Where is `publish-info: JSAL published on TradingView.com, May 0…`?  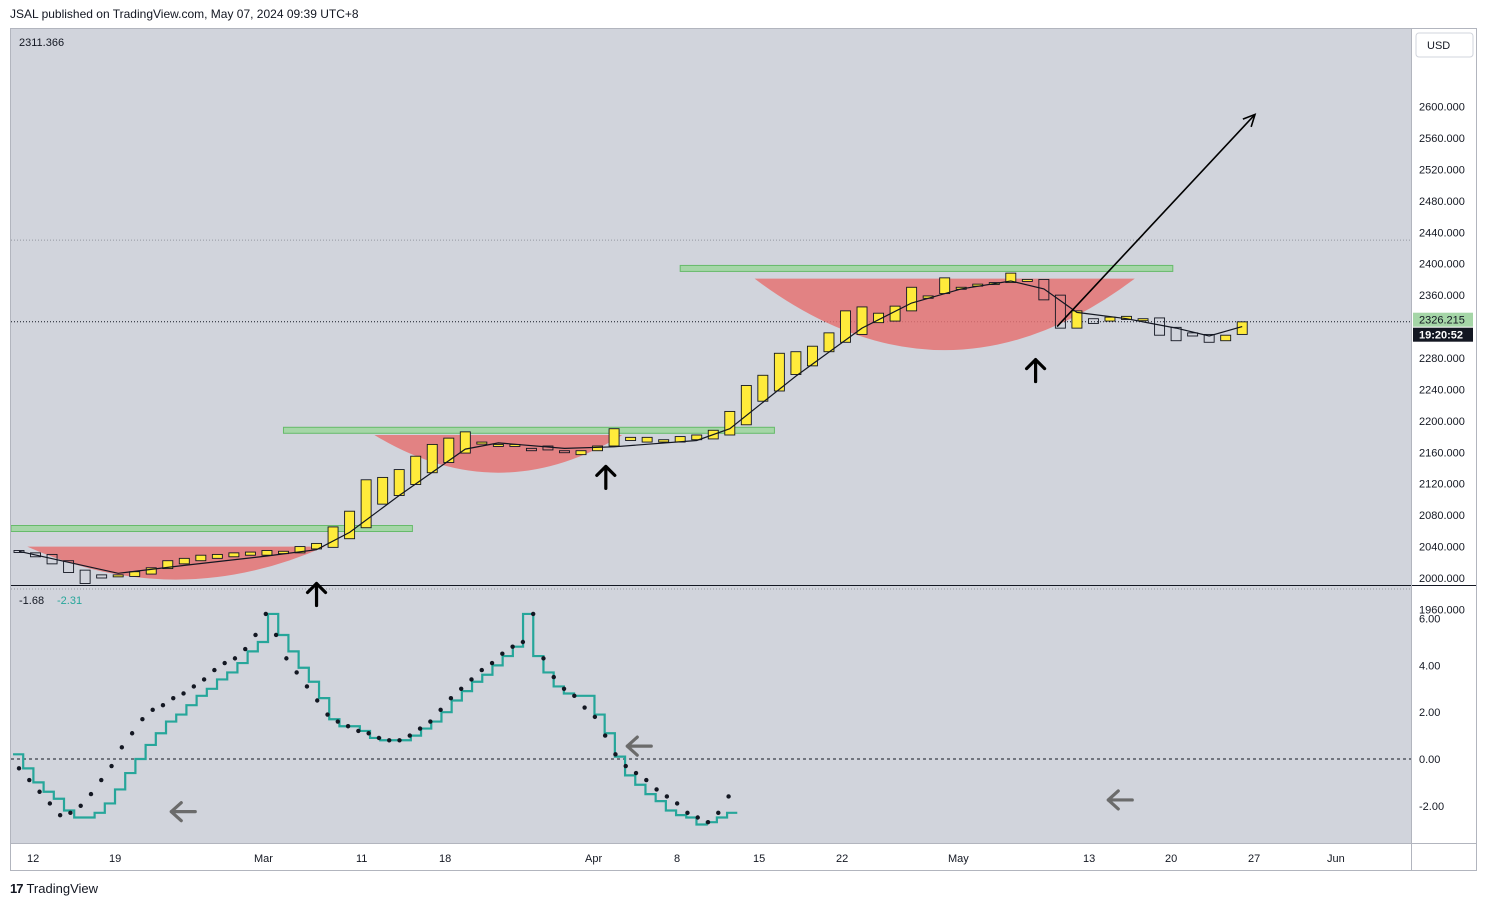 publish-info: JSAL published on TradingView.com, May 0… is located at coordinates (184, 14).